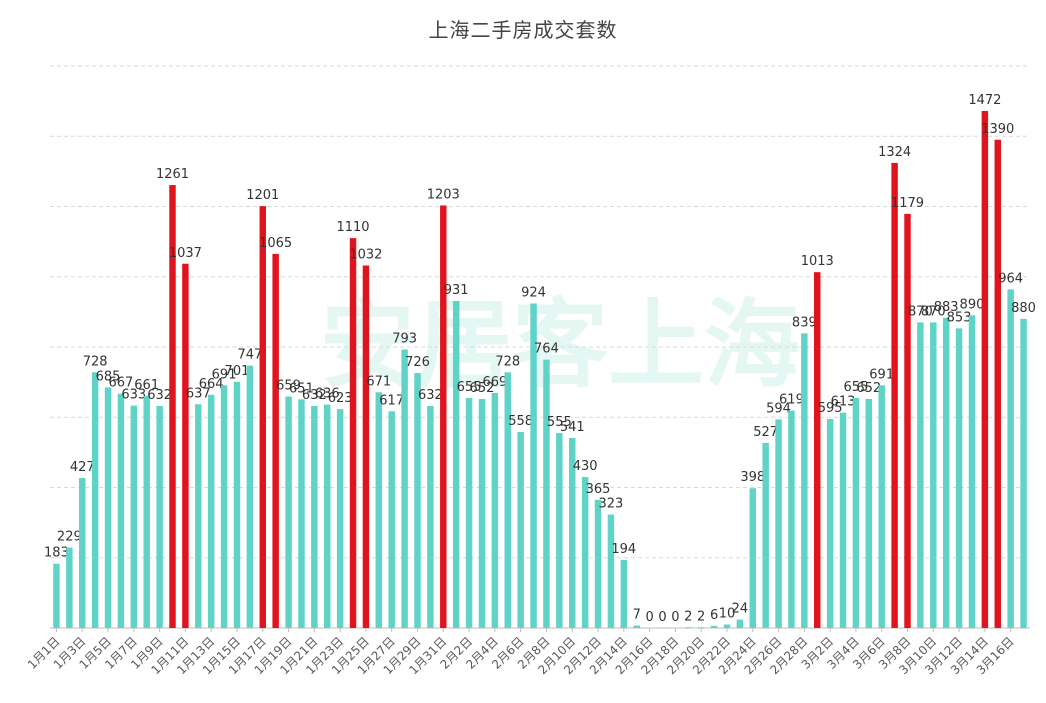  Describe the element at coordinates (843, 520) in the screenshot. I see `bar-3月3日` at that location.